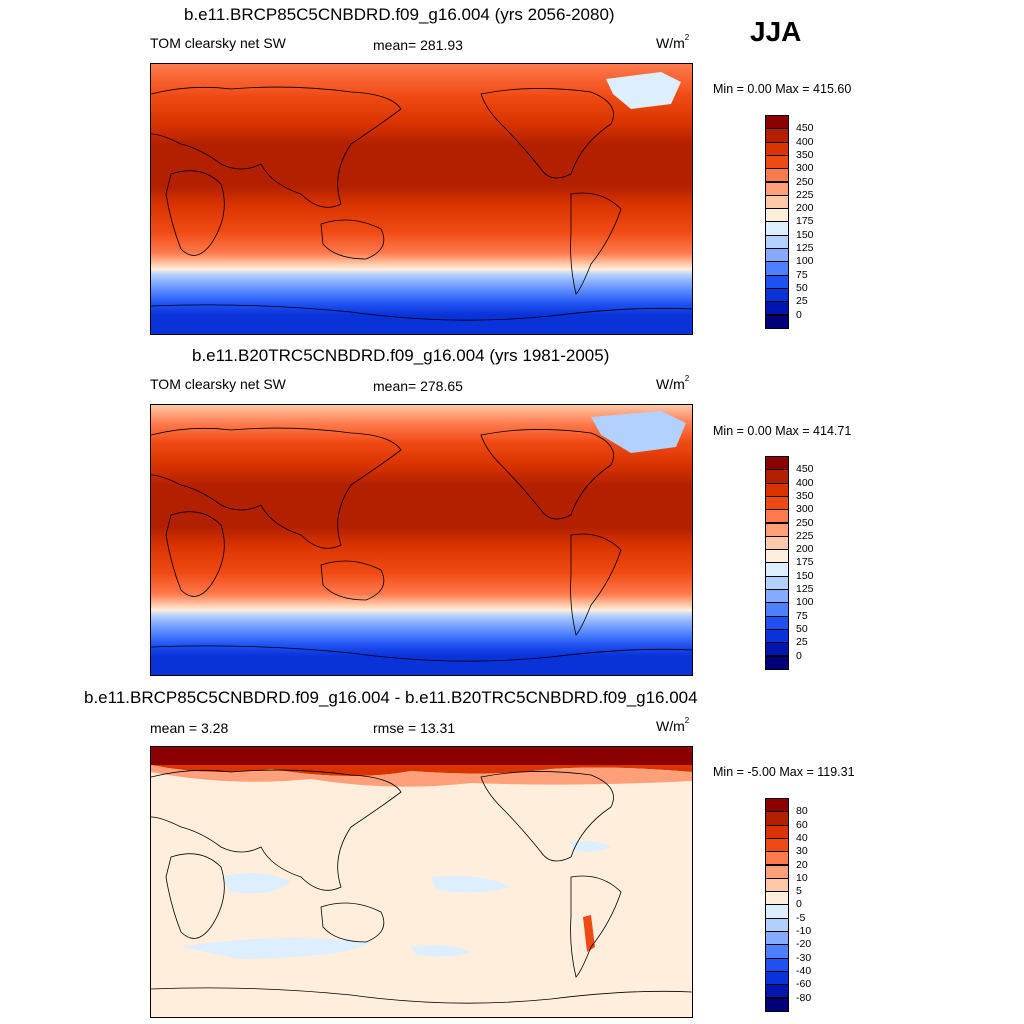 This screenshot has height=1024, width=1024. I want to click on coast-south-america, so click(596, 243).